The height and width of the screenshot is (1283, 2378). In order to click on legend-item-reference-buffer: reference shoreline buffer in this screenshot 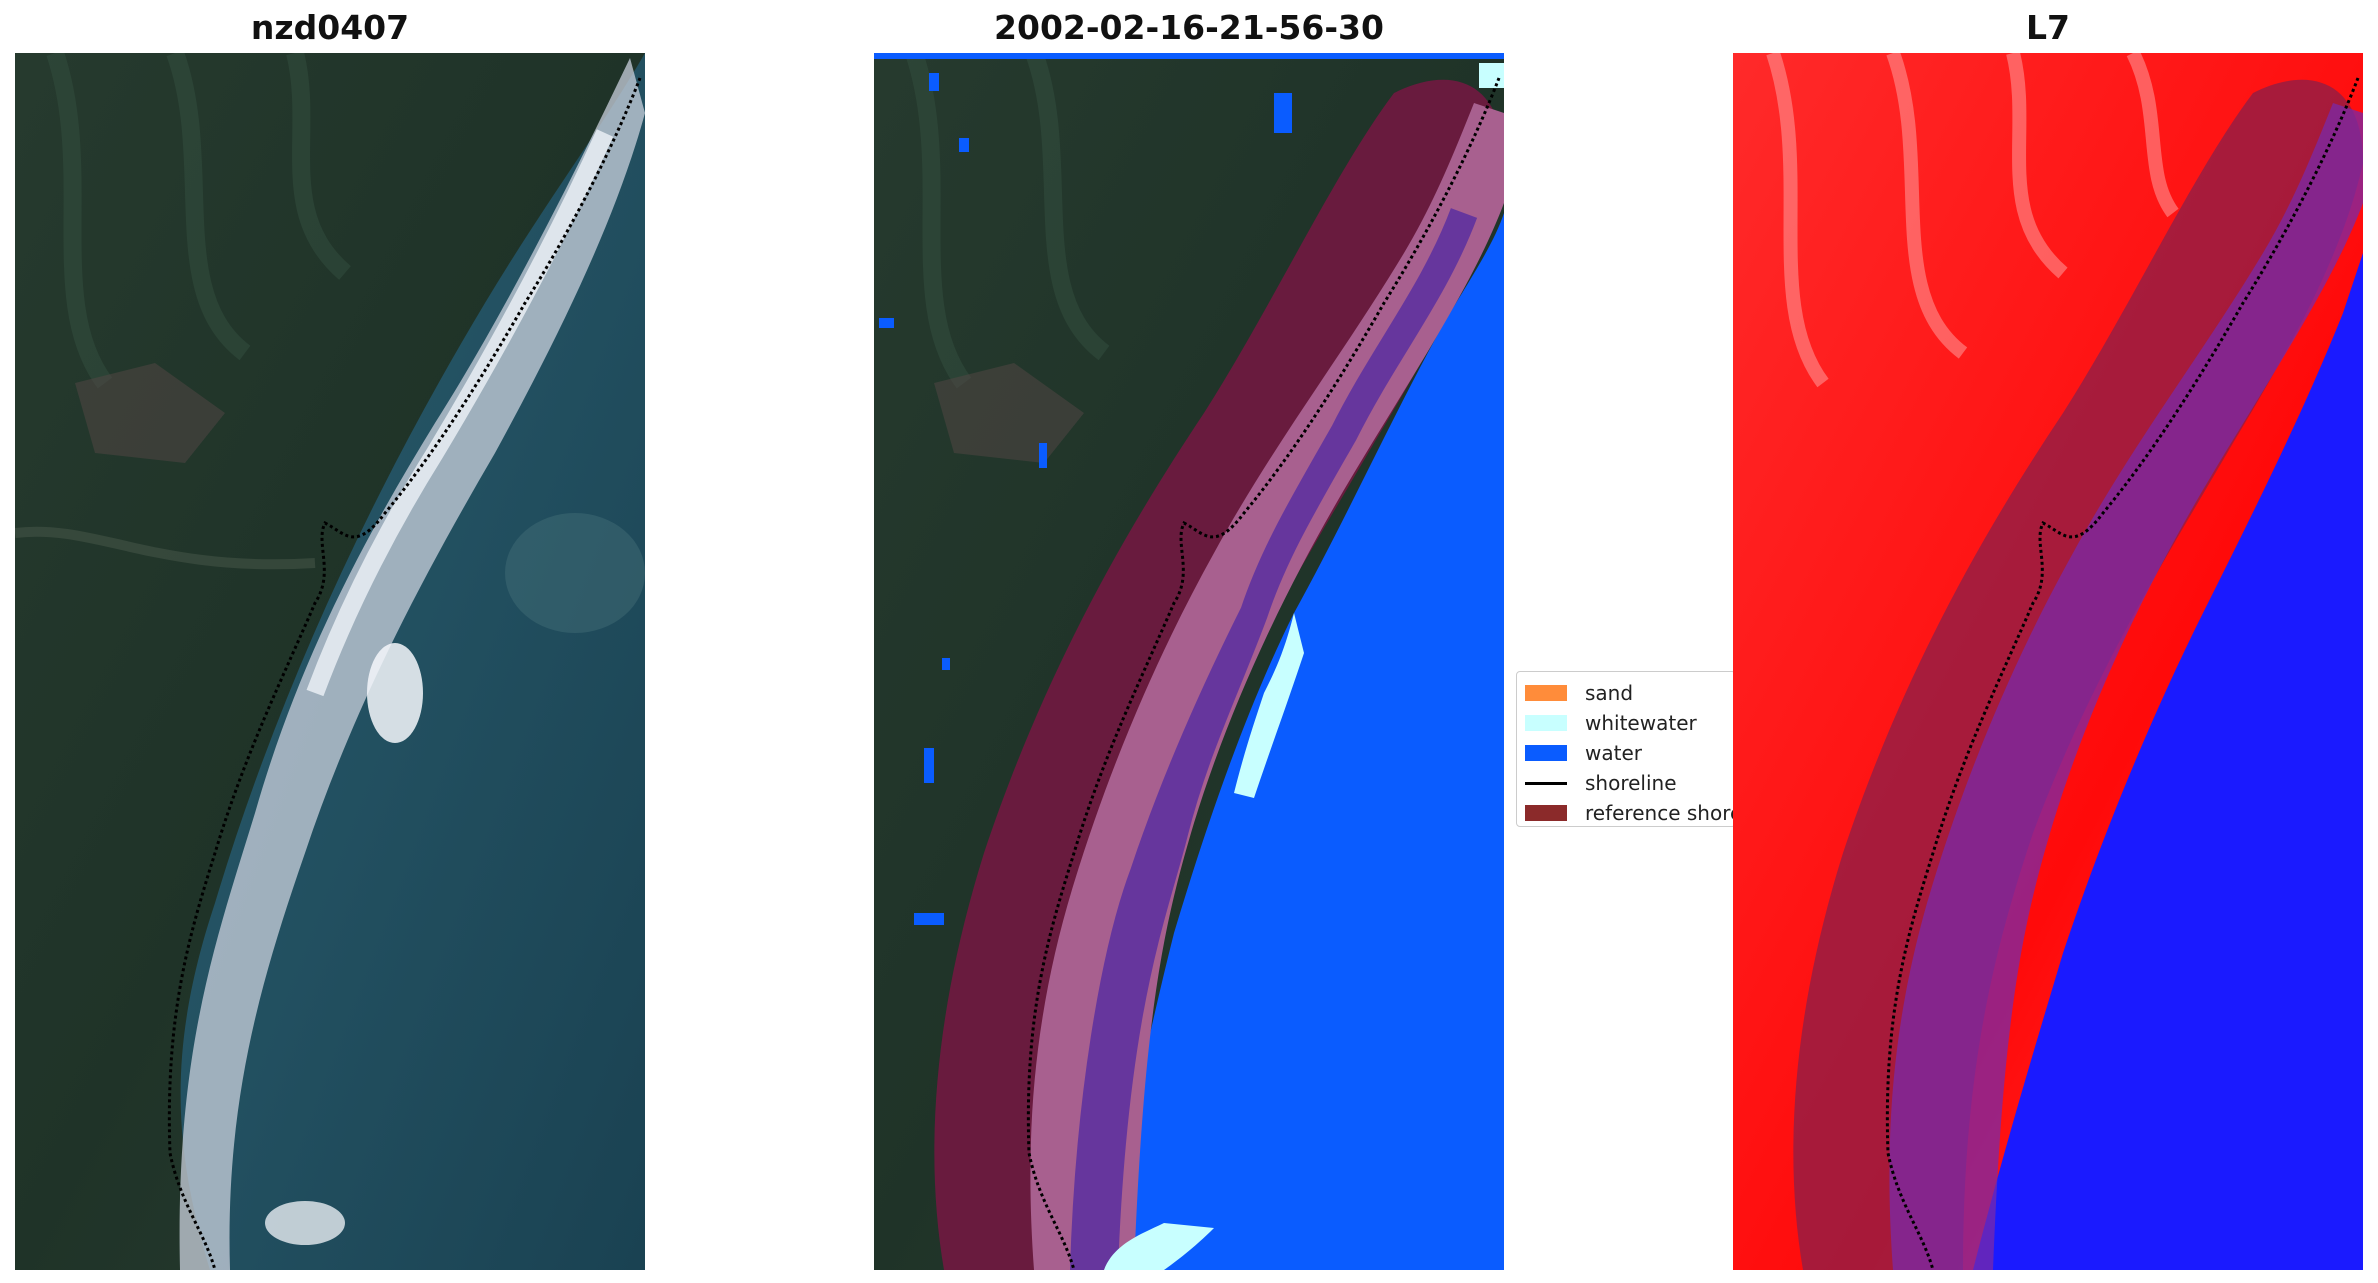, I will do `click(1630, 812)`.